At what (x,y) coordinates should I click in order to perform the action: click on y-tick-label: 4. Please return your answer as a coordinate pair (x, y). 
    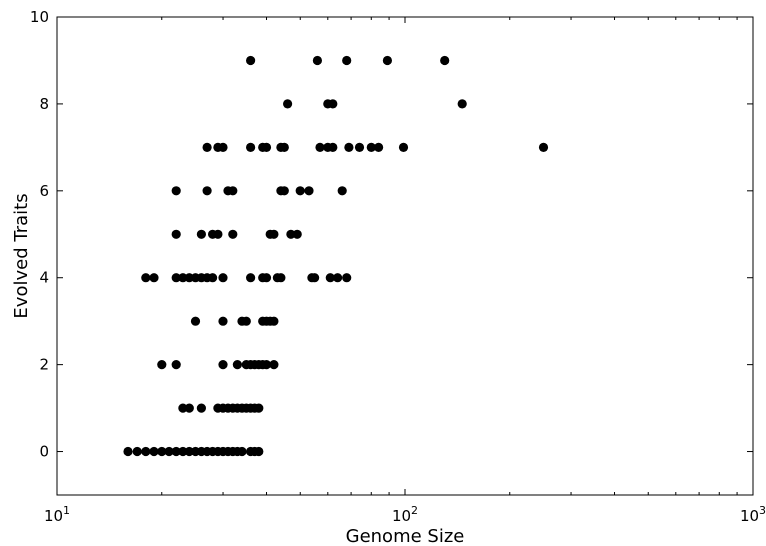
    Looking at the image, I should click on (44, 278).